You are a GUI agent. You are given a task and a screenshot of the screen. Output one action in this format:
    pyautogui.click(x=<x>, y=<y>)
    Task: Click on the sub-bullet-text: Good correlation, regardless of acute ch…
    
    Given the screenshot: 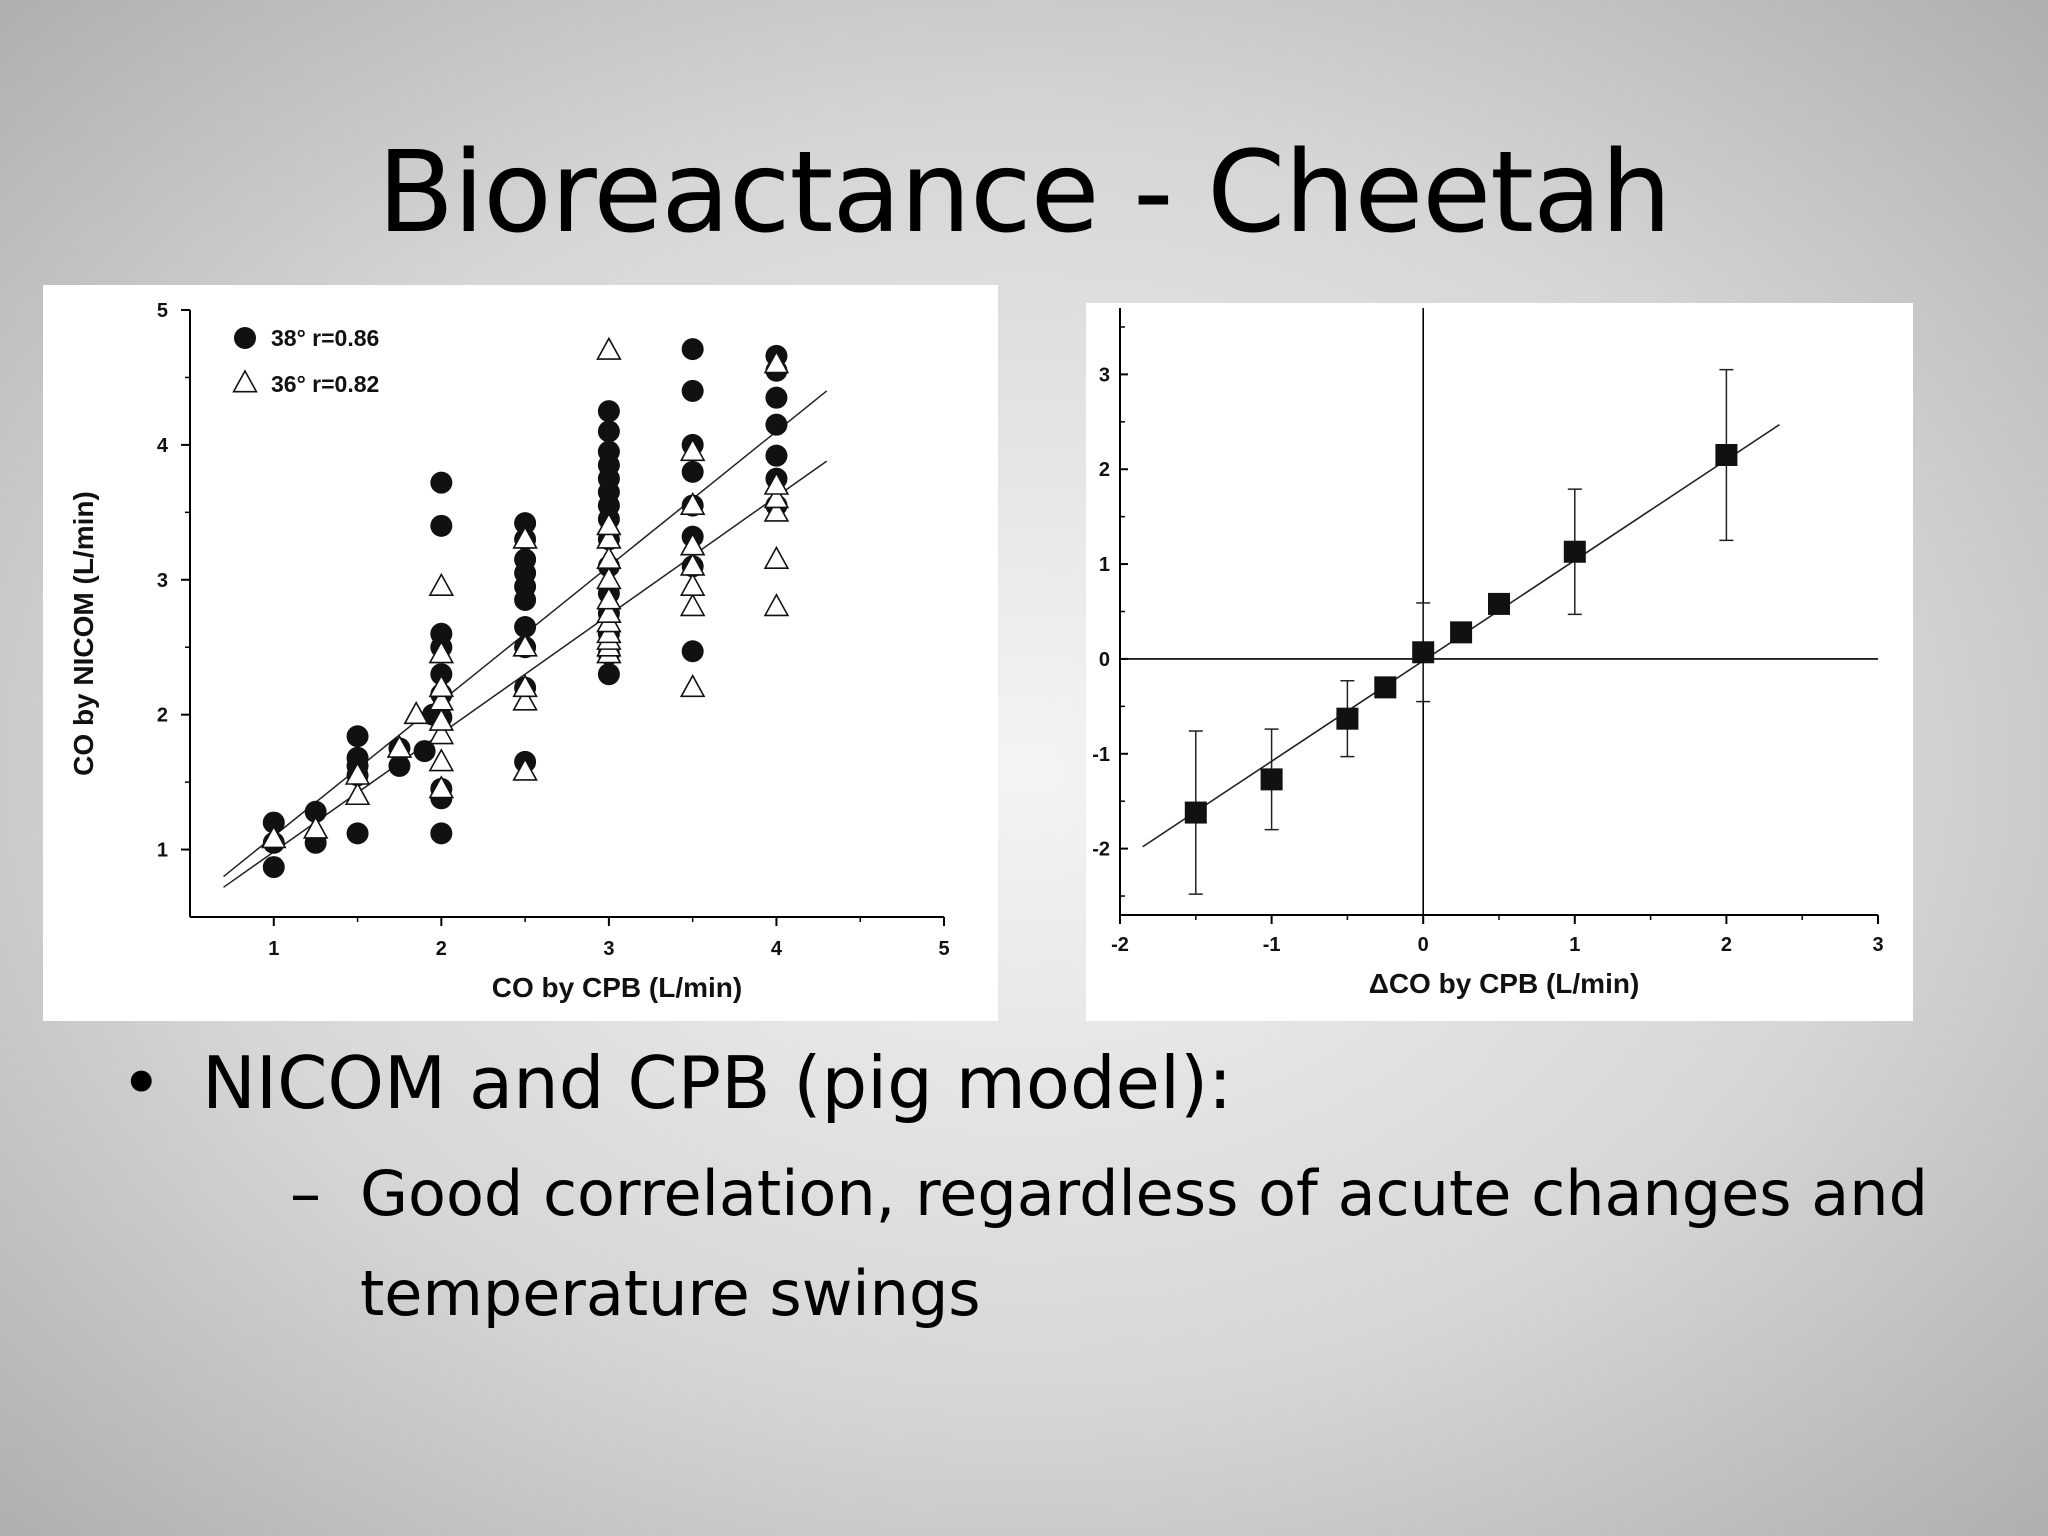 What is the action you would take?
    pyautogui.click(x=1144, y=1243)
    